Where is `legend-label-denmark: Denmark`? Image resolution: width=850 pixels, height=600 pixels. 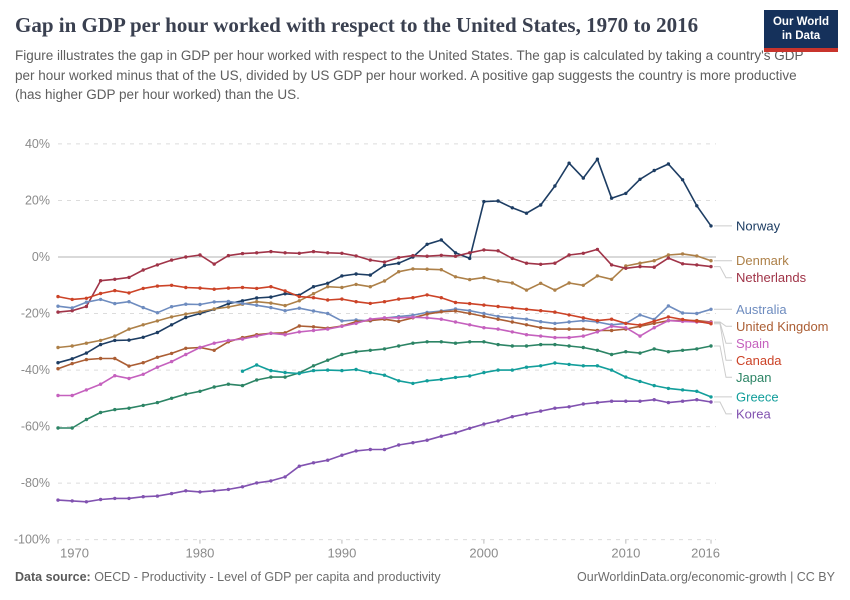
legend-label-denmark: Denmark is located at coordinates (762, 260).